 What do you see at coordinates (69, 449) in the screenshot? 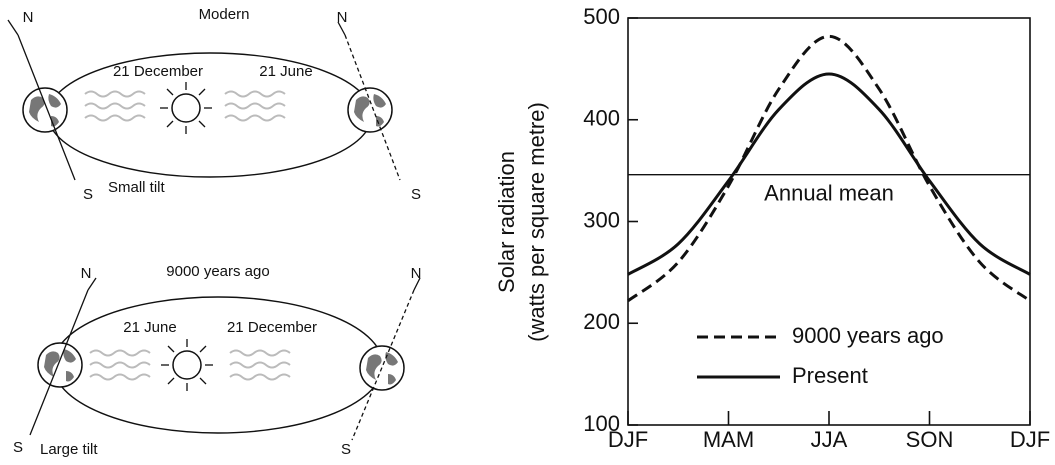
I see `tilt-label: Large tilt` at bounding box center [69, 449].